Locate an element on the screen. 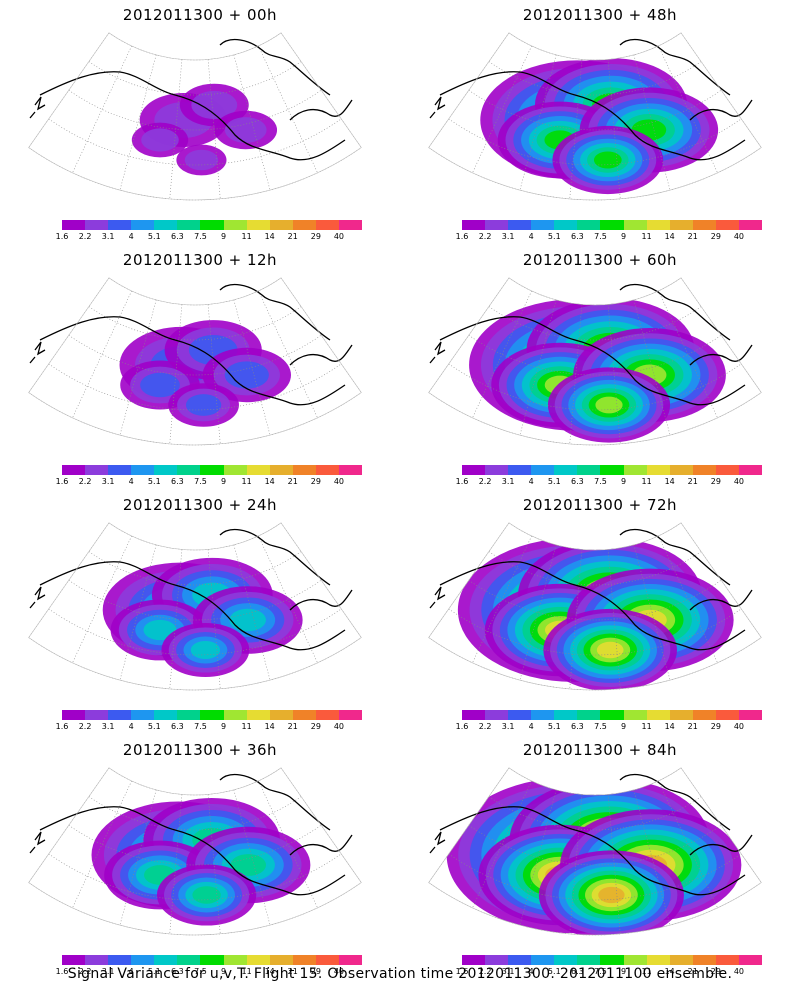  panel-title: 2012011300 + 24h is located at coordinates (200, 505).